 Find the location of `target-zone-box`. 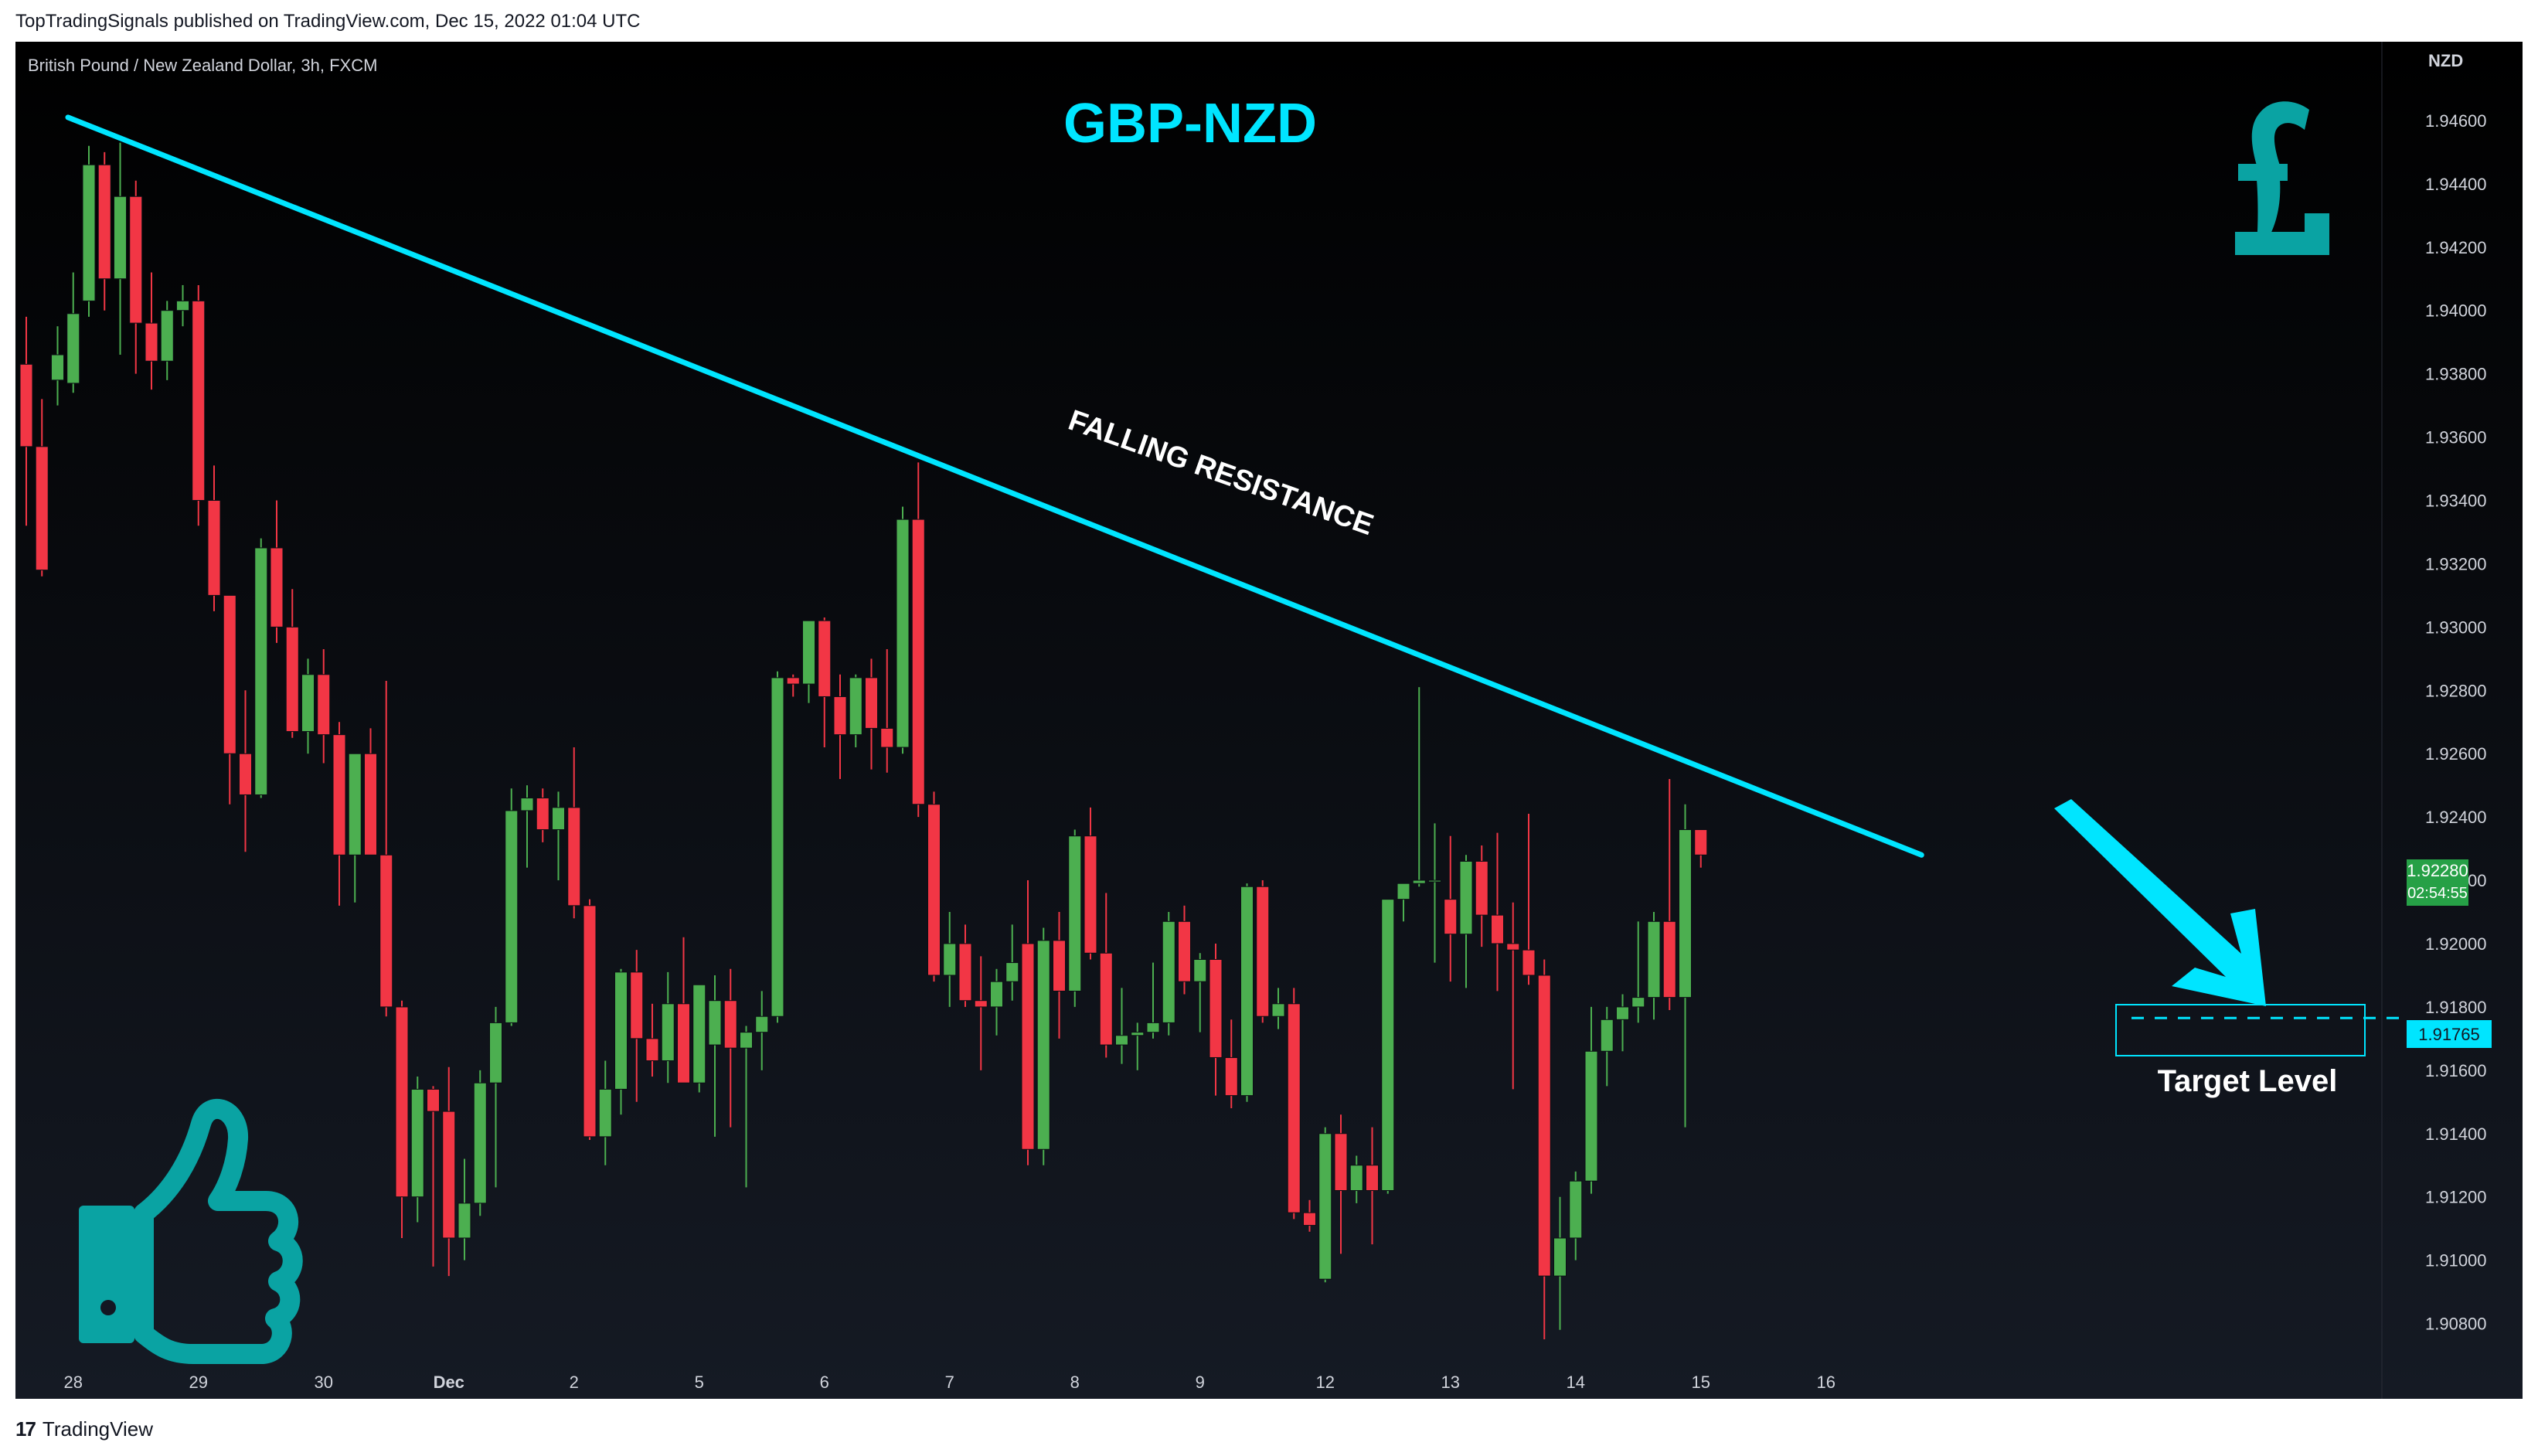

target-zone-box is located at coordinates (2240, 1030).